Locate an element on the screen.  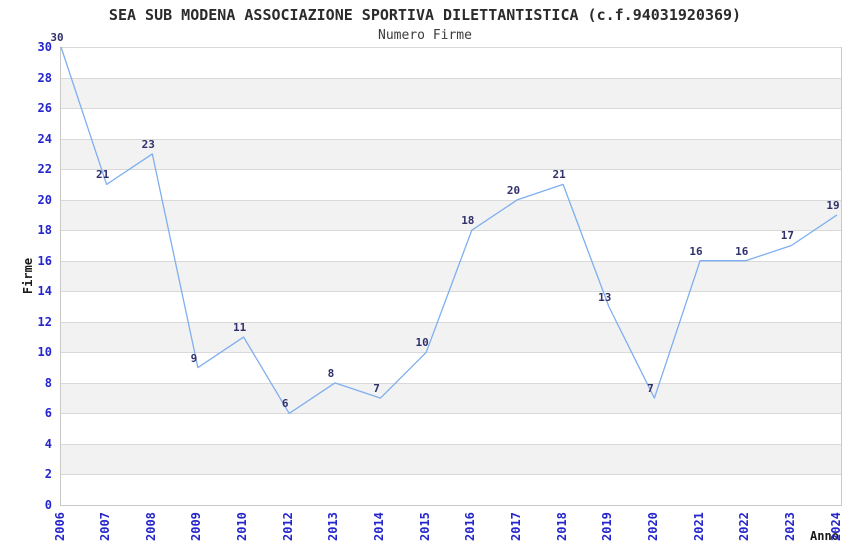
x-tick-label: 2019 is located at coordinates (607, 526).